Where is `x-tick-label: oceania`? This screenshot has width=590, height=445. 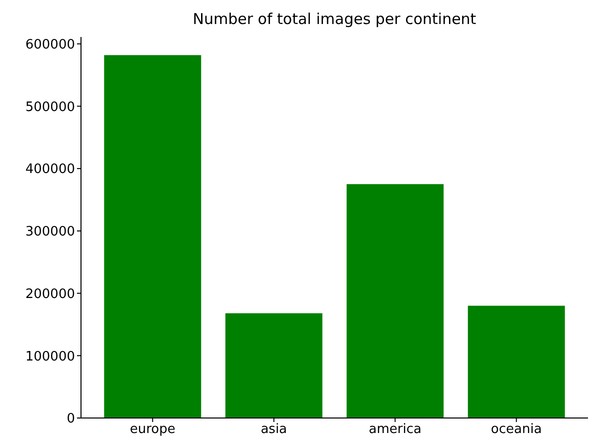
x-tick-label: oceania is located at coordinates (516, 430).